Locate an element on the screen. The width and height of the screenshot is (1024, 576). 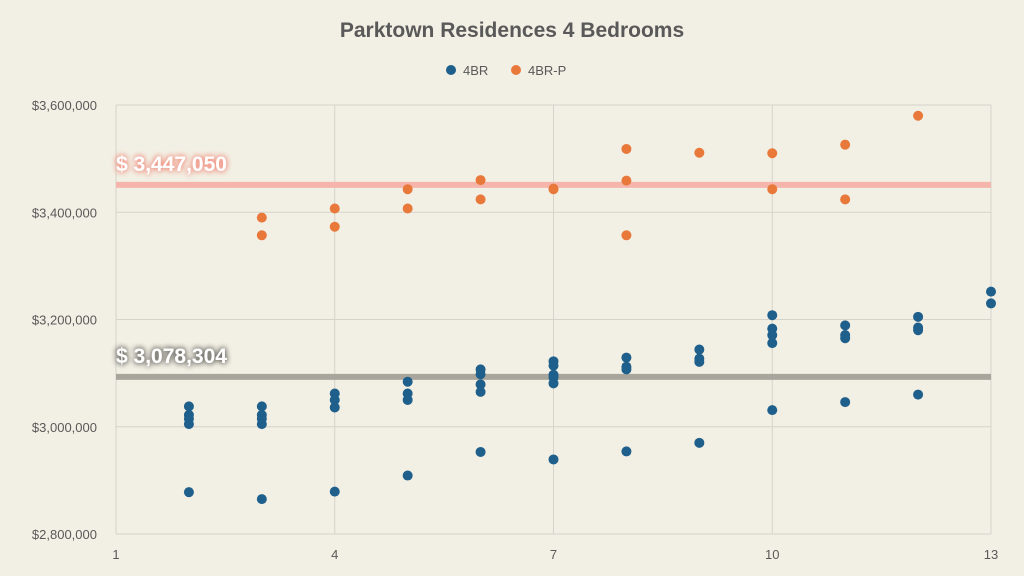
legend-label: 4BR is located at coordinates (475, 70).